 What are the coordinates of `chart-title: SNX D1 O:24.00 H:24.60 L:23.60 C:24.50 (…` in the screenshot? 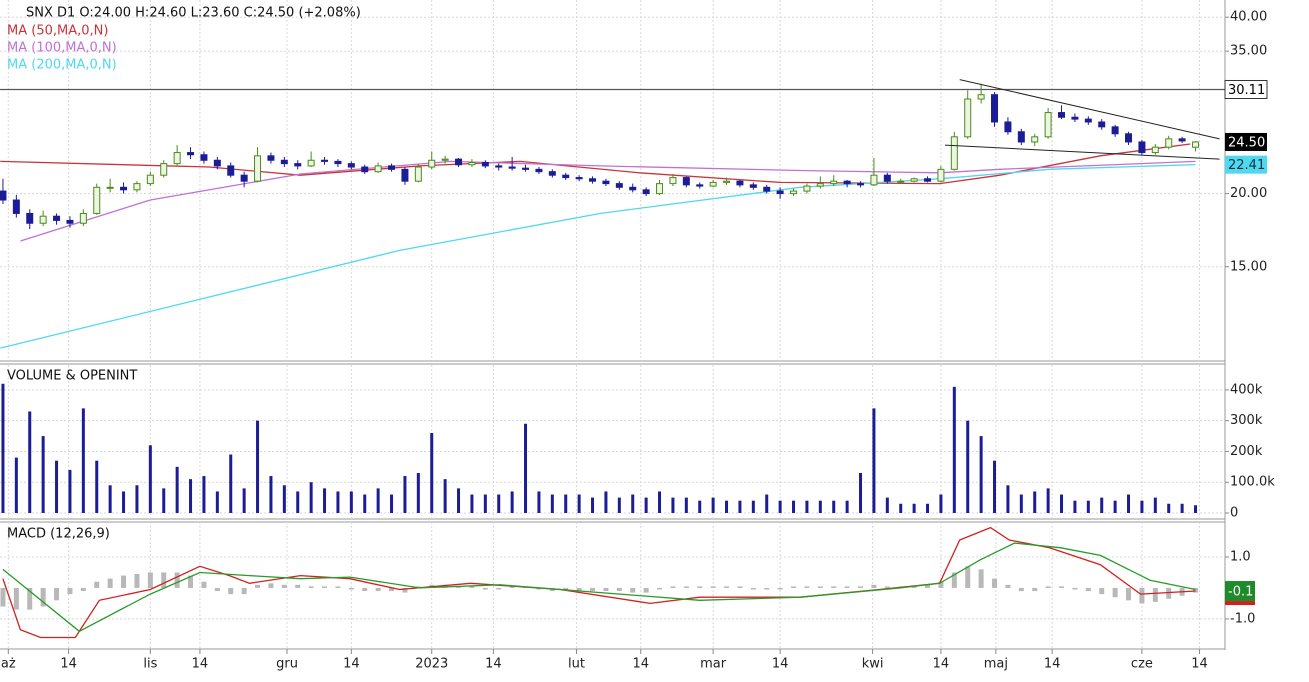 It's located at (193, 13).